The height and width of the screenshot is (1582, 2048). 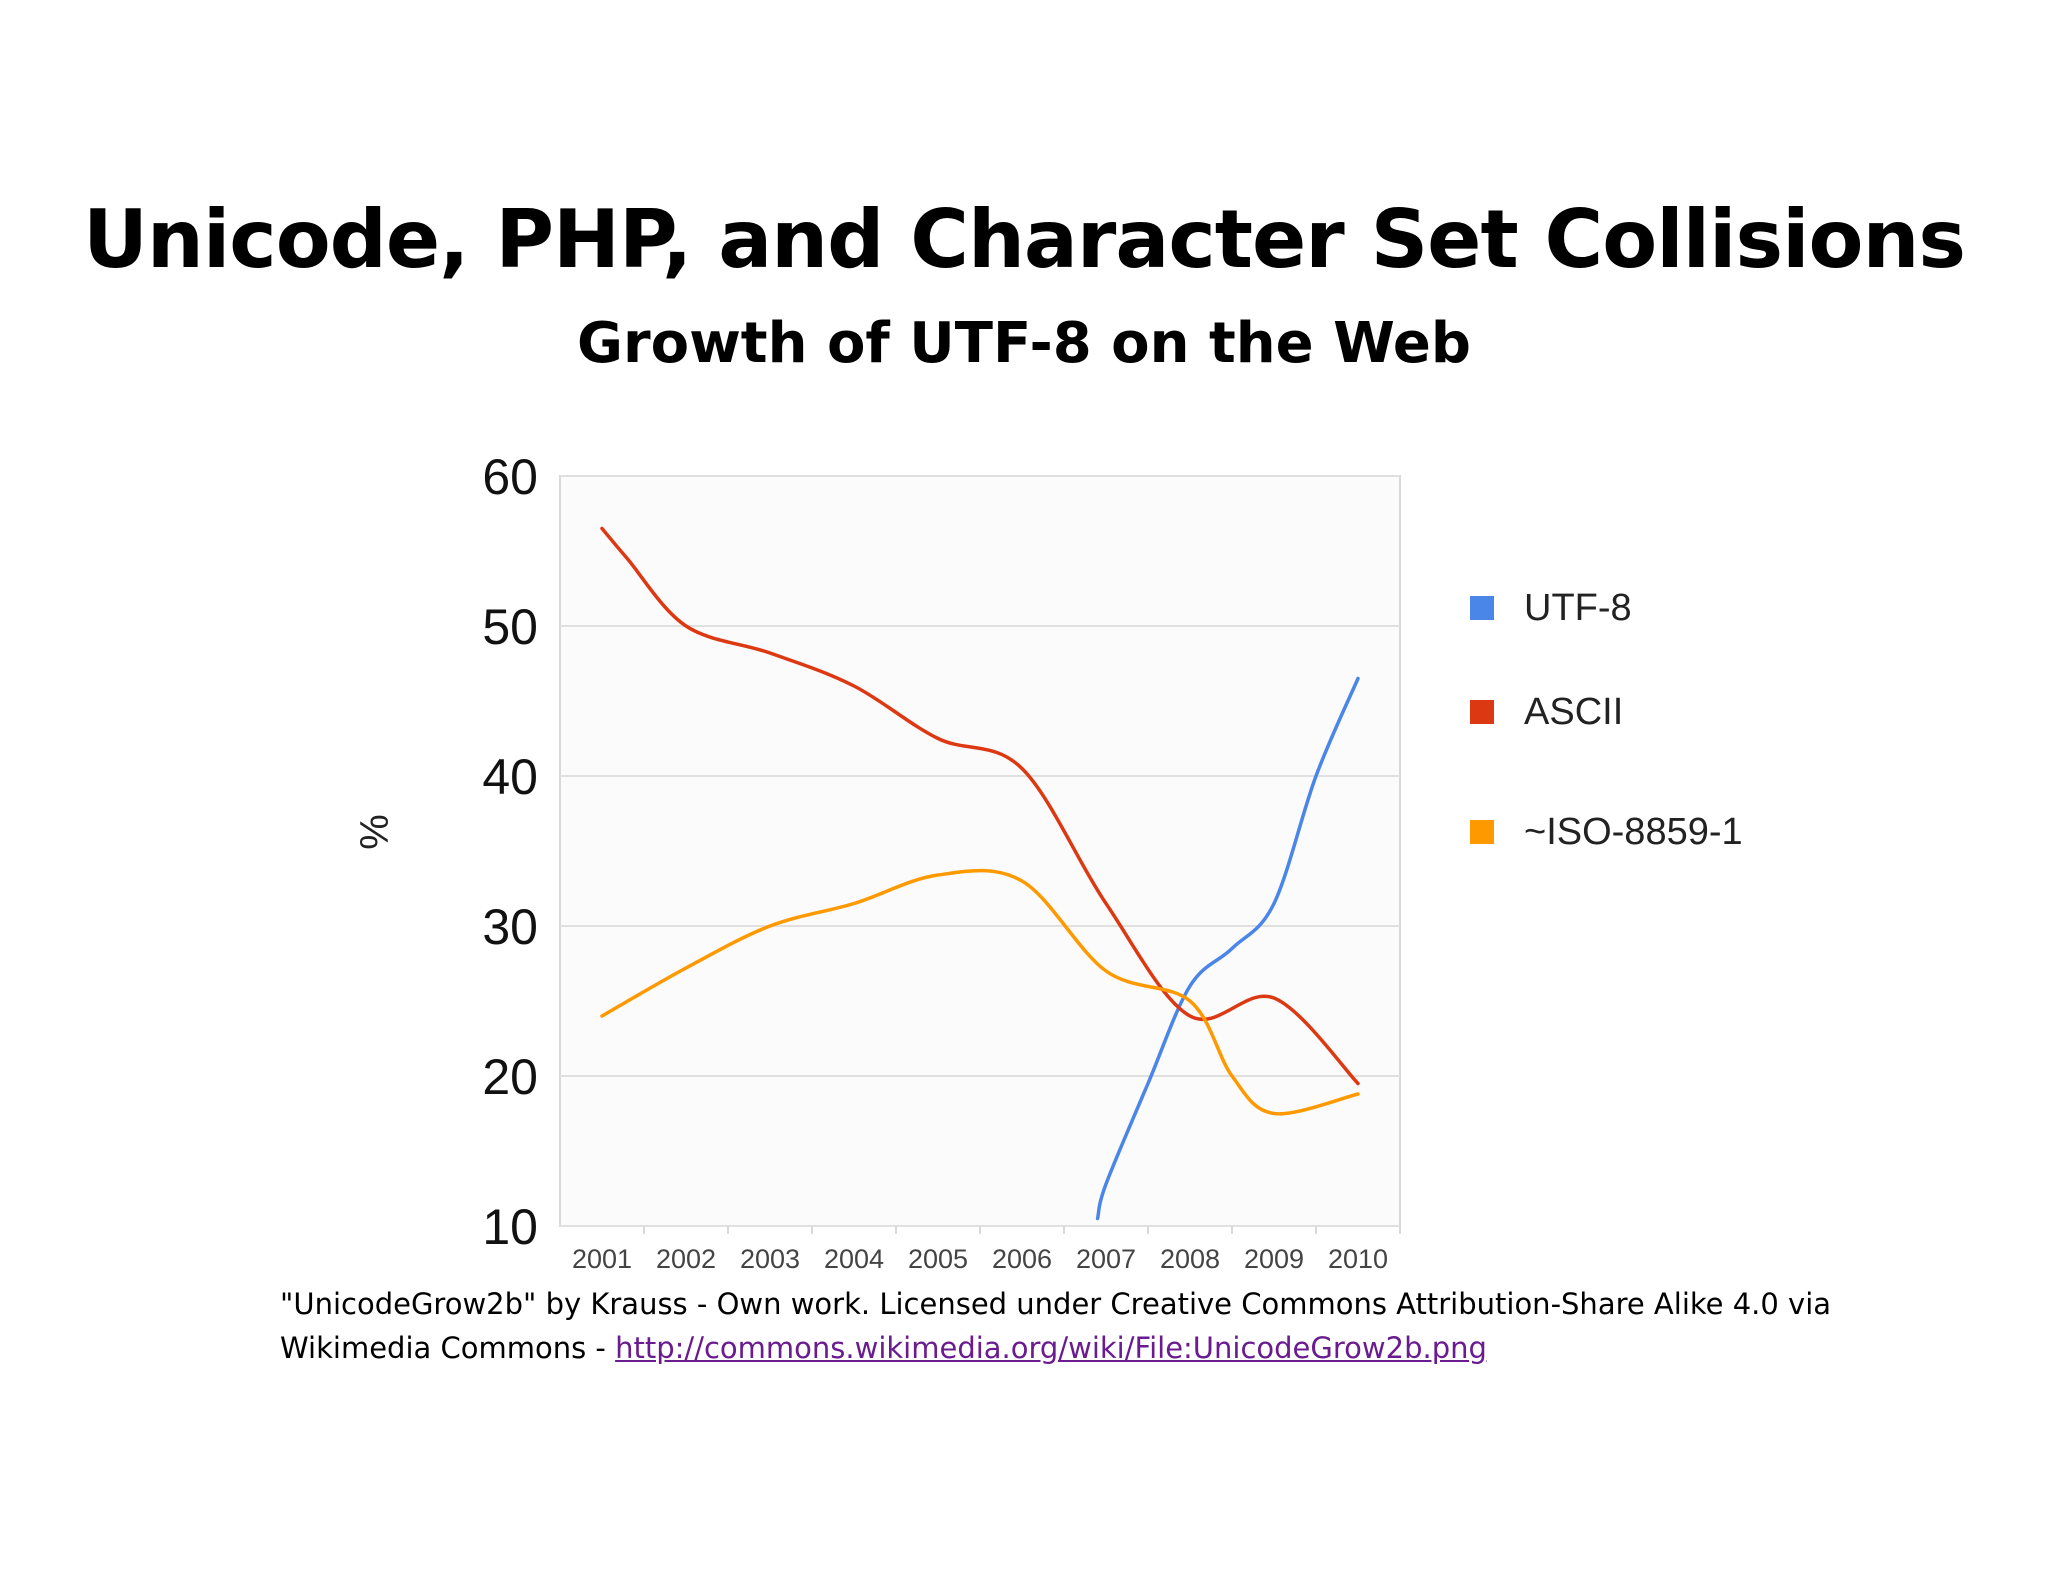 I want to click on x-tick-label: 2008, so click(x=1190, y=1257).